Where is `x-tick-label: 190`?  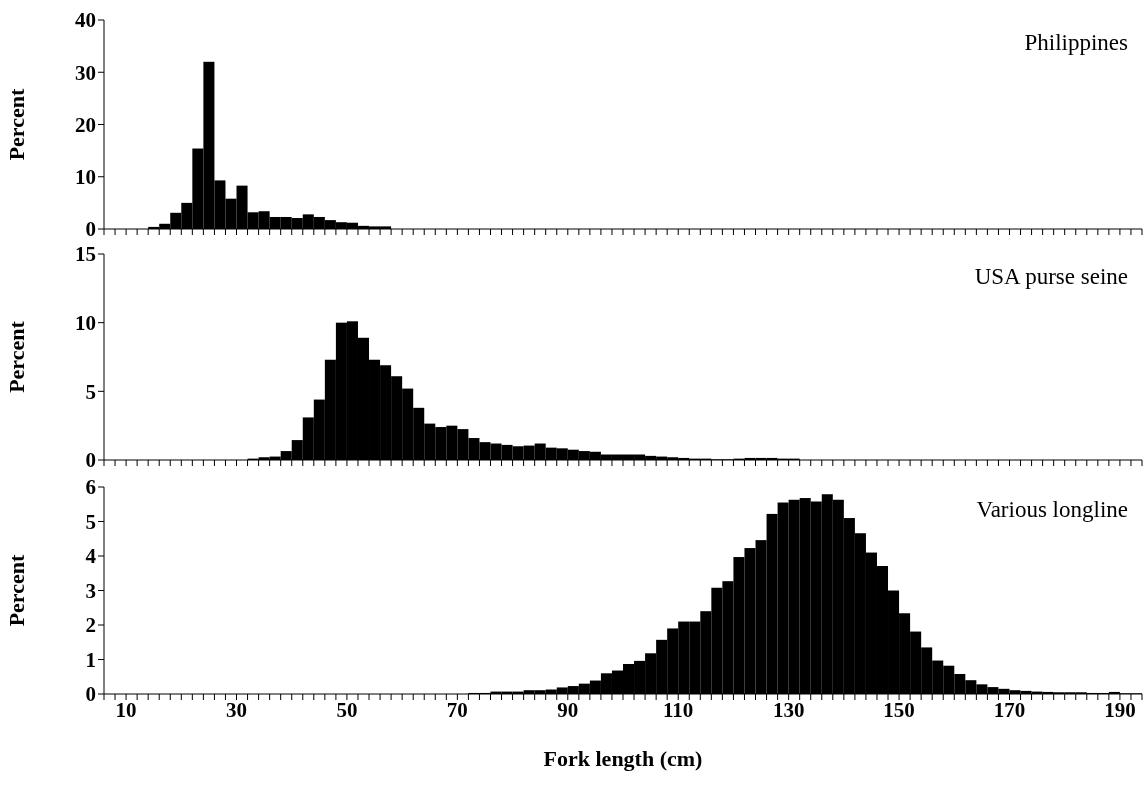
x-tick-label: 190 is located at coordinates (1120, 709).